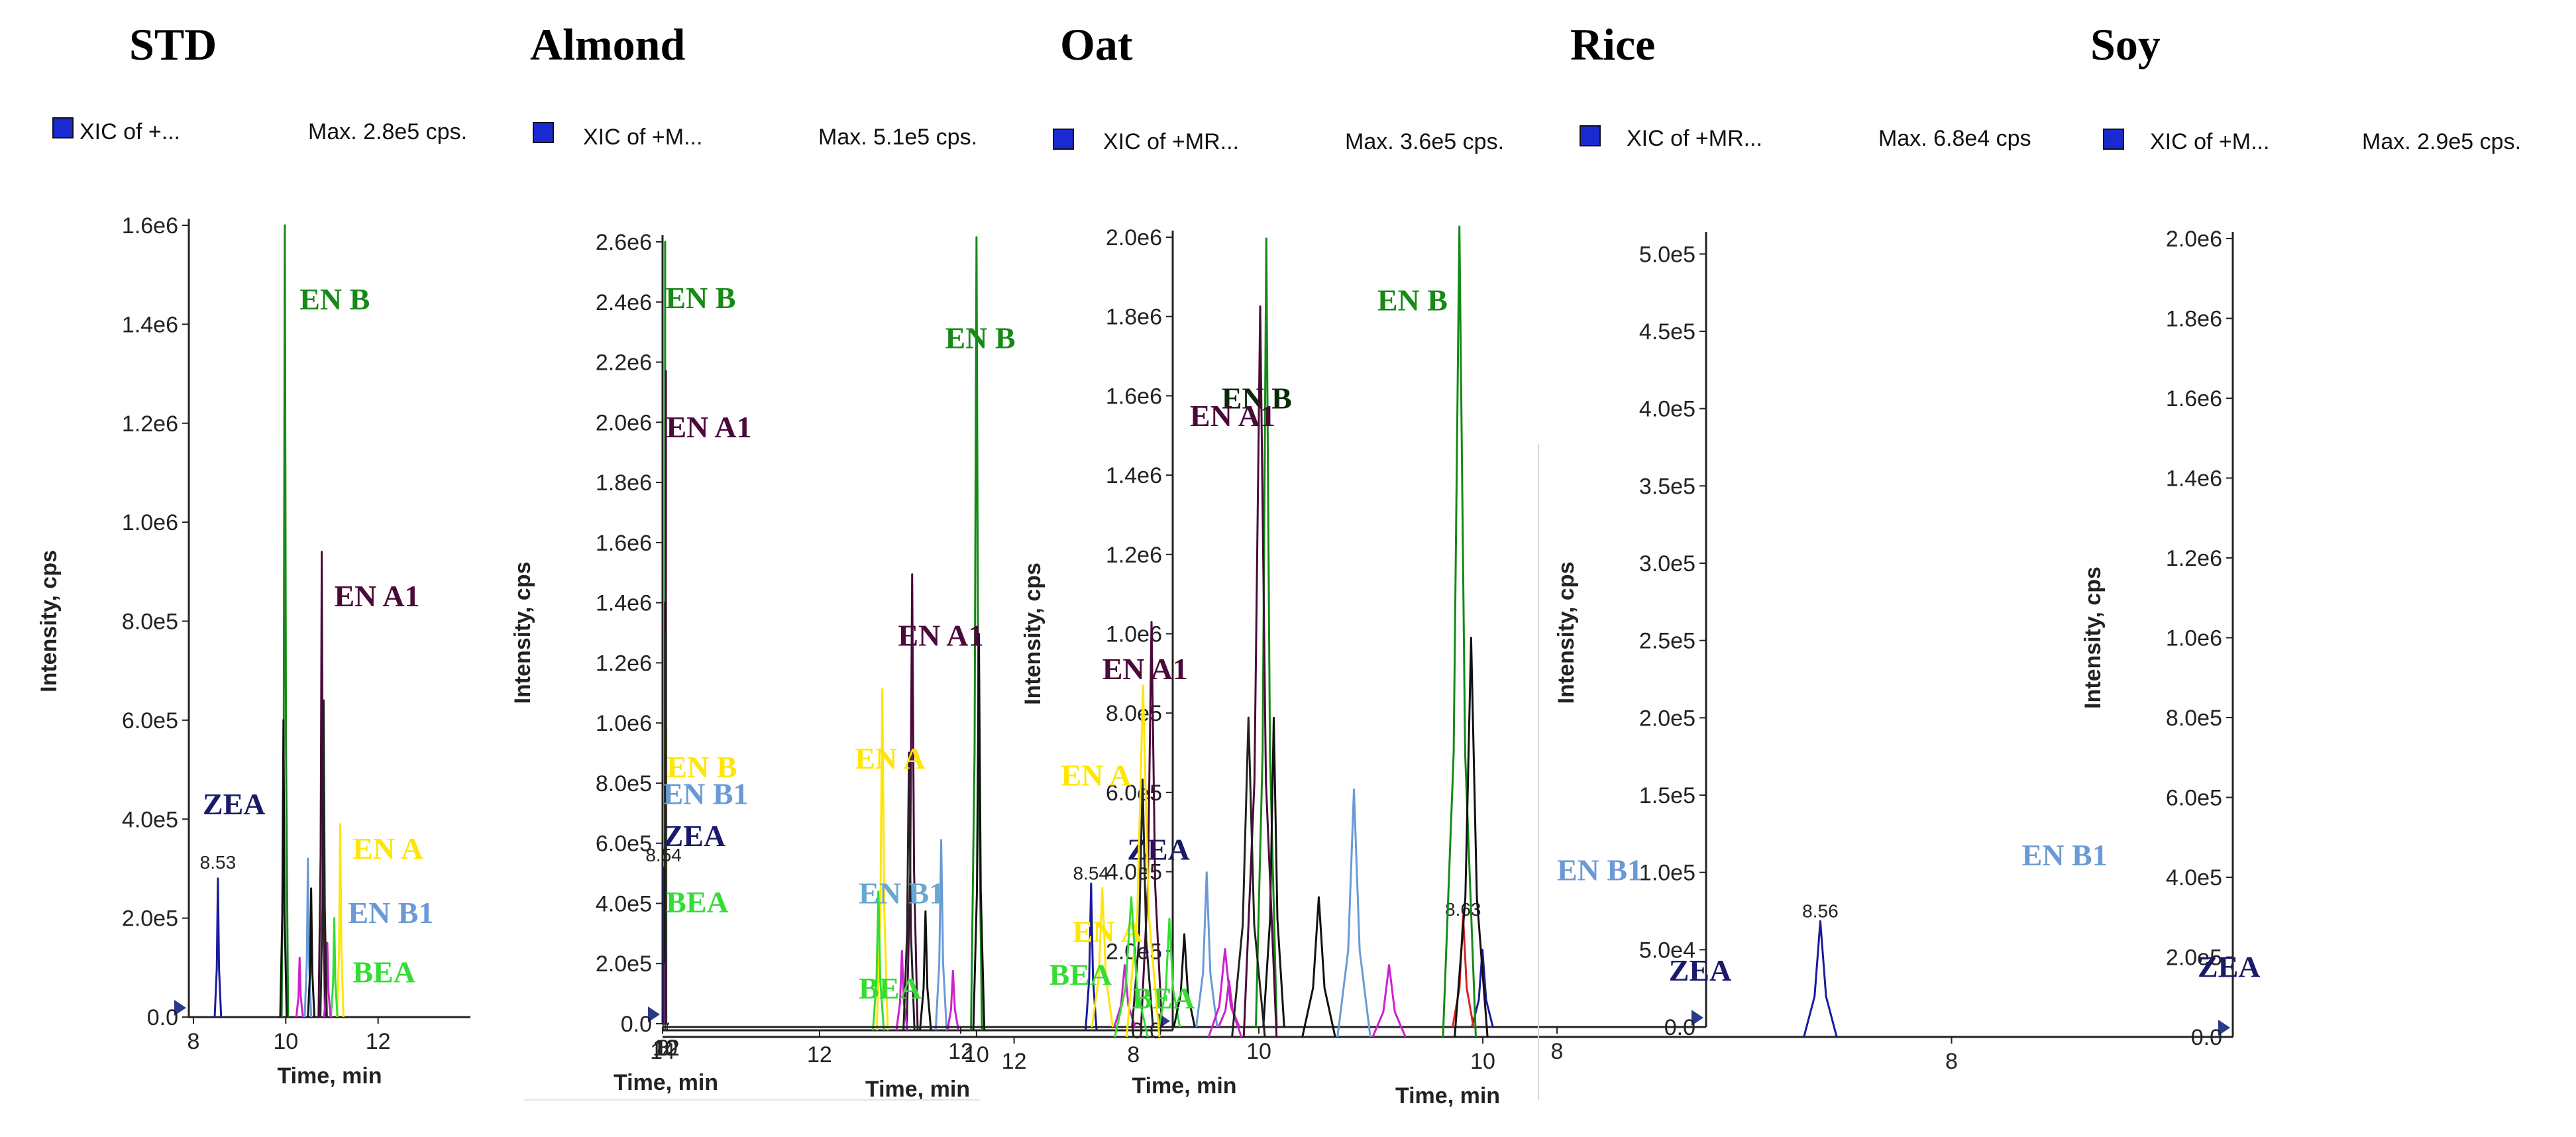  I want to click on peak-annotation: EN B1, so click(902, 893).